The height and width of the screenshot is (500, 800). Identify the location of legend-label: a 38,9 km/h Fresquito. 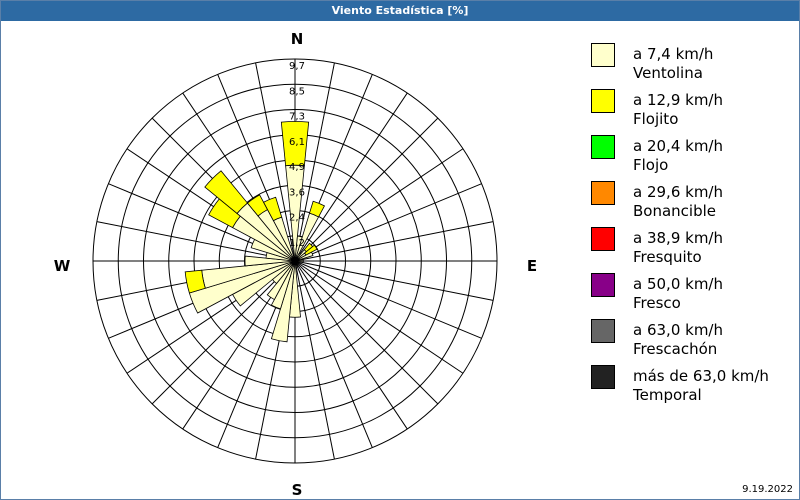
(678, 248).